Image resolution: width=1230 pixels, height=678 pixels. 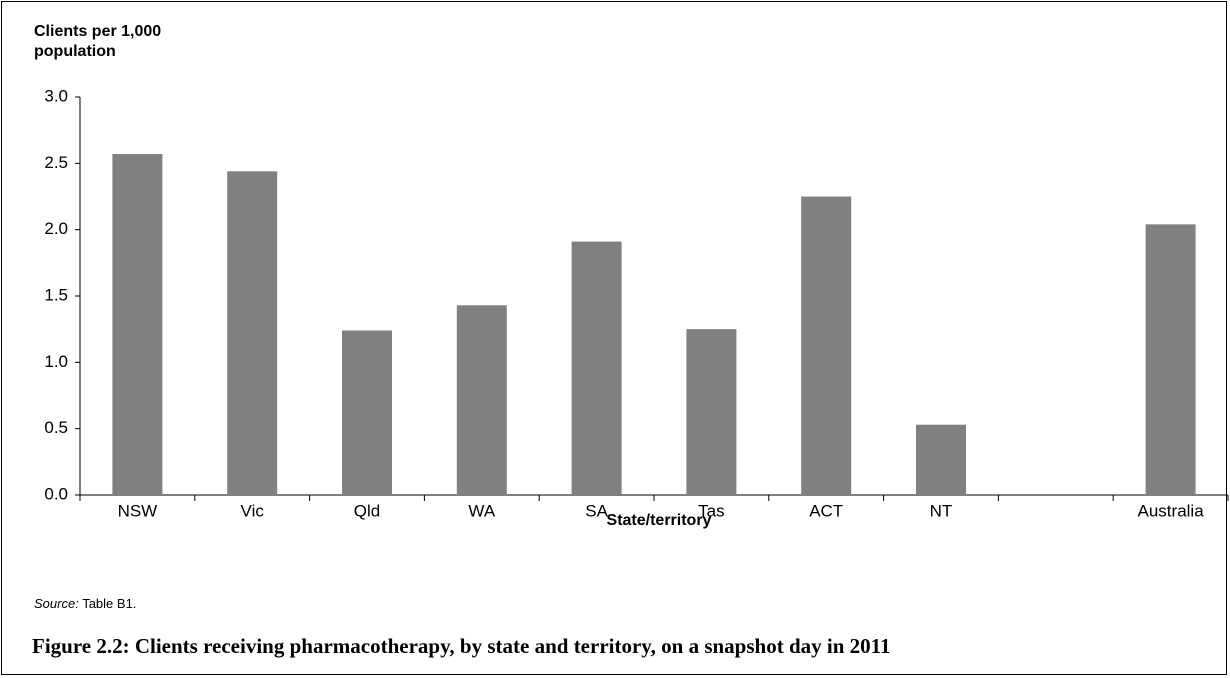 What do you see at coordinates (1171, 510) in the screenshot?
I see `x-tick-label: Australia` at bounding box center [1171, 510].